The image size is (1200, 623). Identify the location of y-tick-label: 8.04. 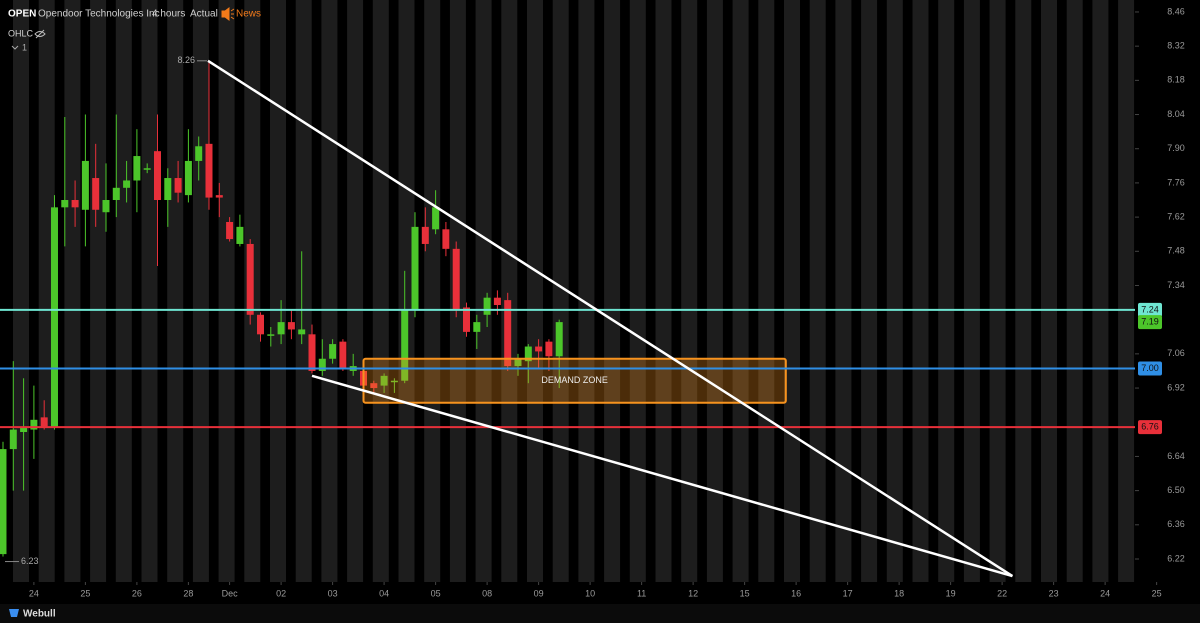
(1176, 114).